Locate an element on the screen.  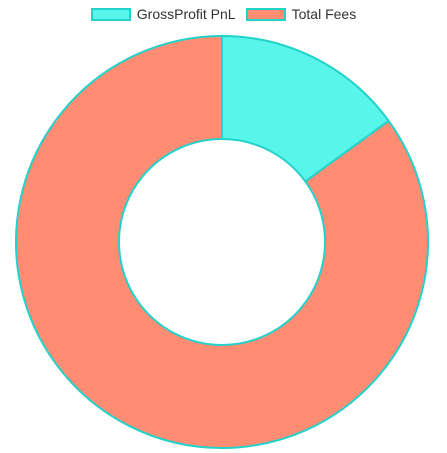
donut-slice-grossprofit-pnl is located at coordinates (305, 109).